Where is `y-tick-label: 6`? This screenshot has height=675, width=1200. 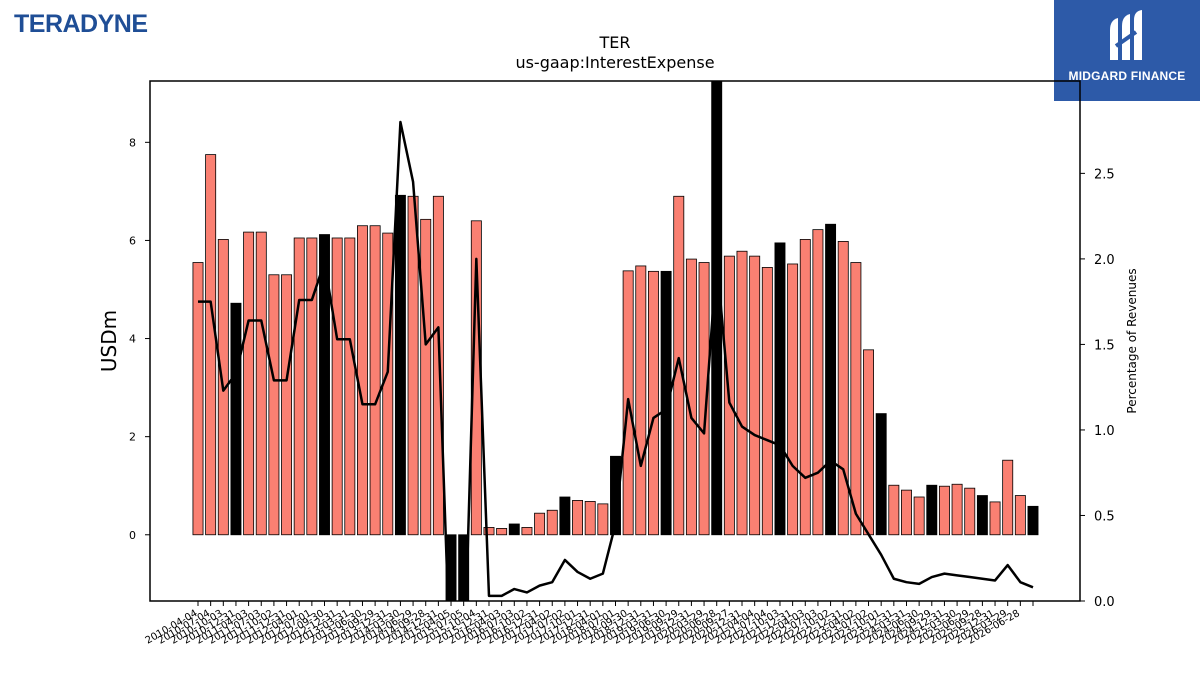
y-tick-label: 6 is located at coordinates (132, 240).